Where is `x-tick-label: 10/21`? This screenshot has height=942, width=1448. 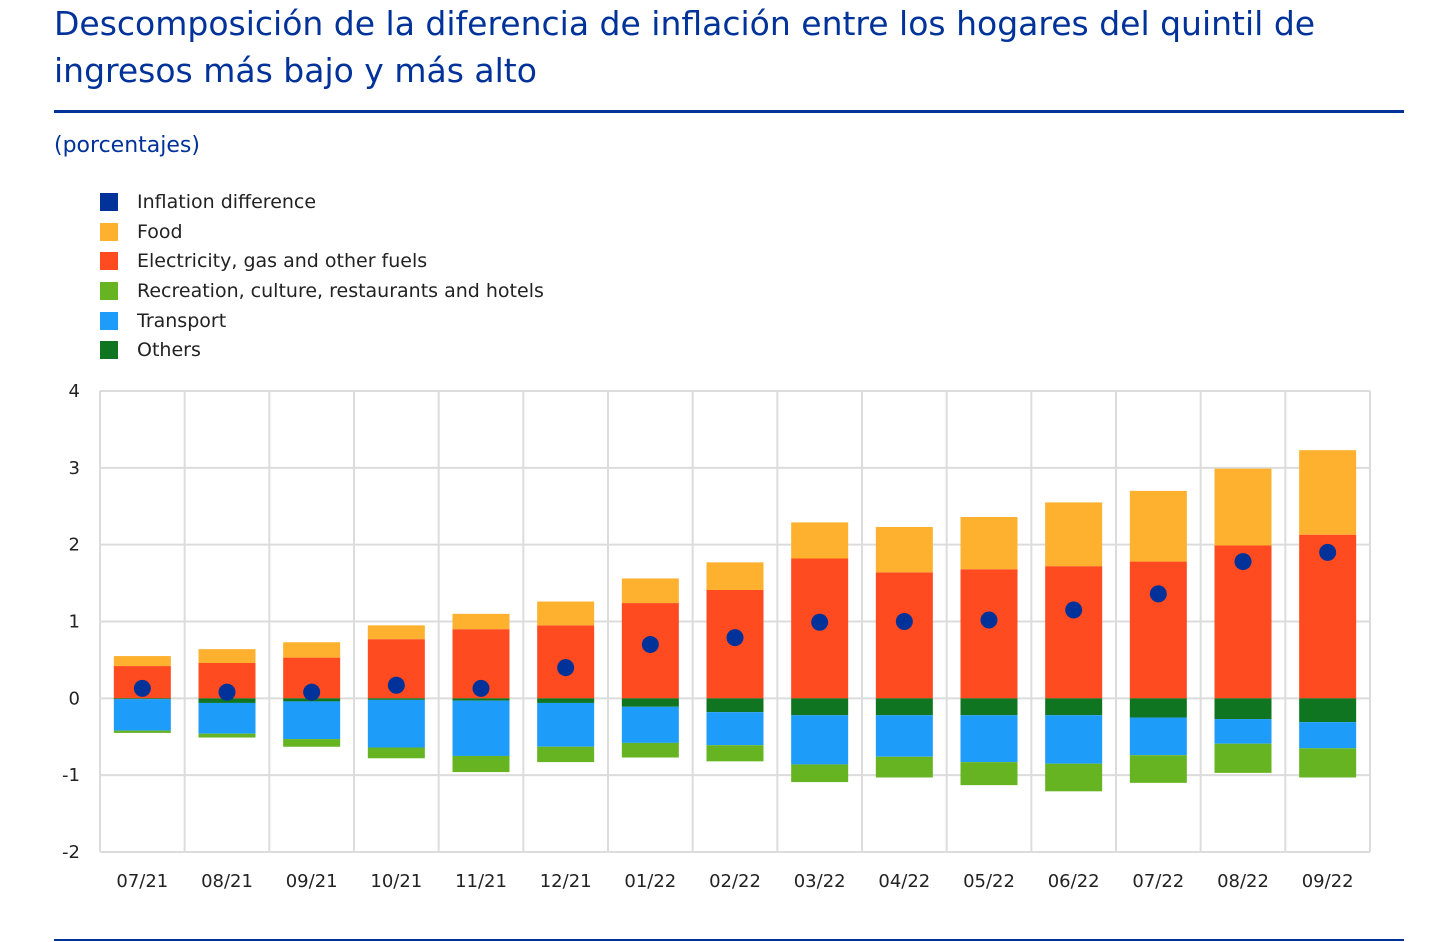
x-tick-label: 10/21 is located at coordinates (396, 881).